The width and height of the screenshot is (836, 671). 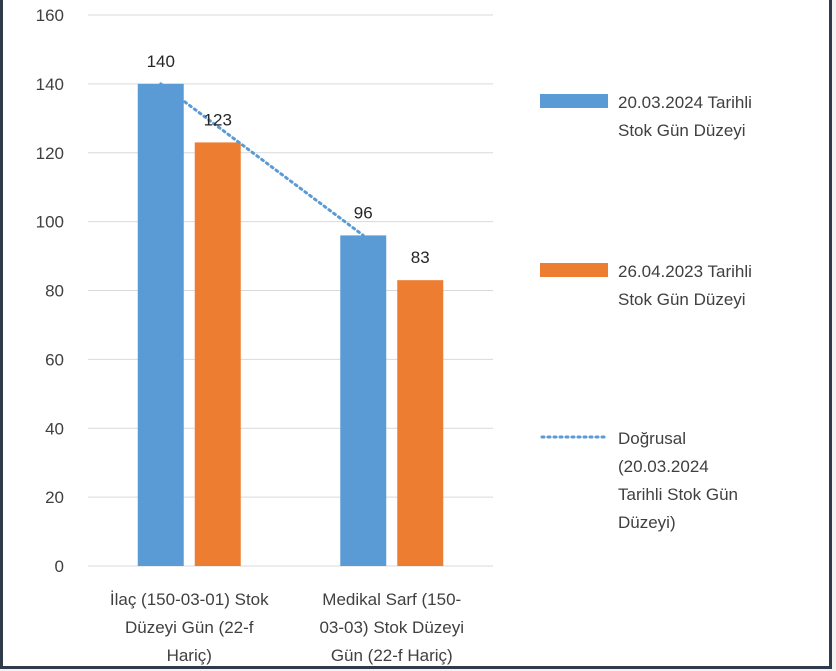 I want to click on legend-label-line: 26.04.2023 Tarihli, so click(x=685, y=271).